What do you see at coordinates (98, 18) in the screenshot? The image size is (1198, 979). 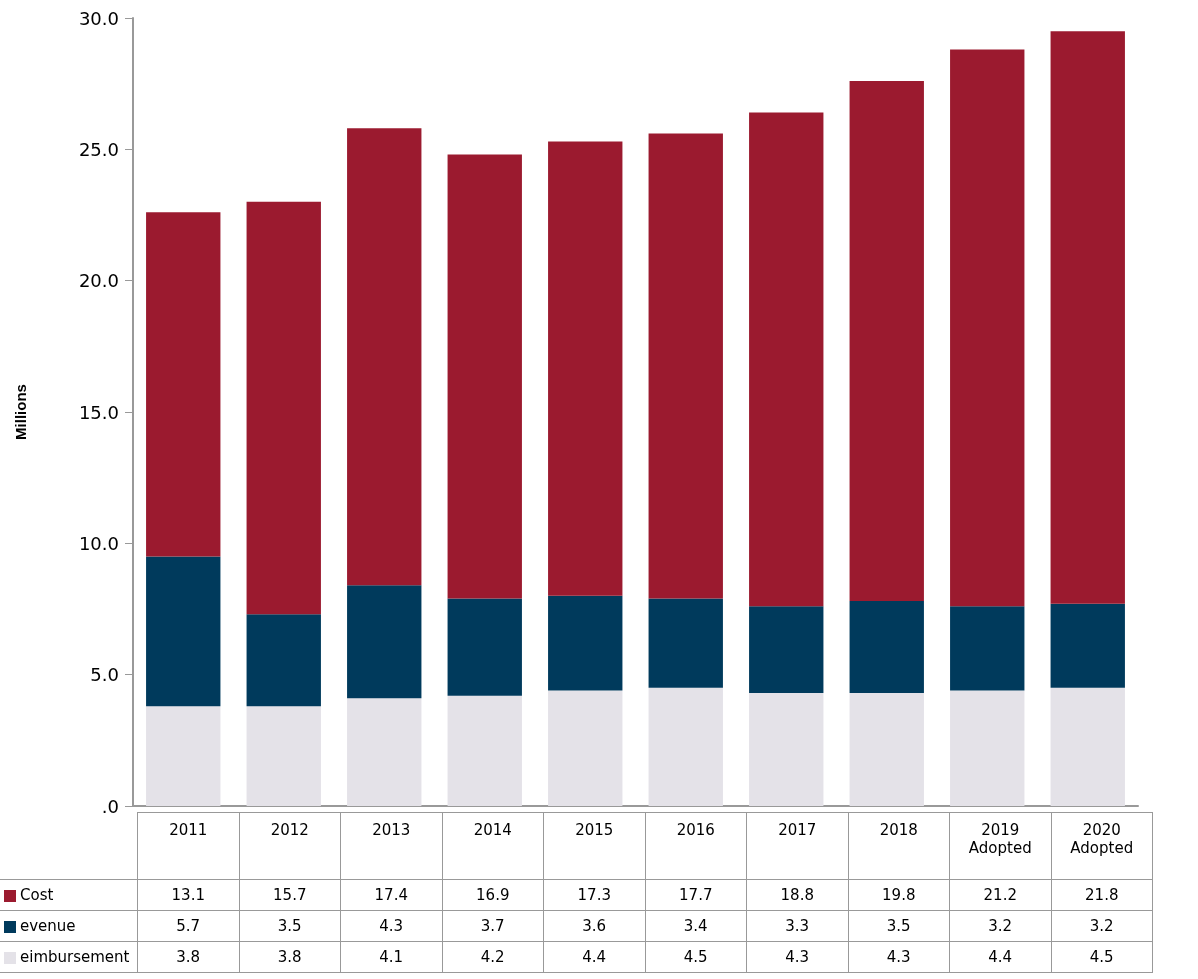 I see `y-tick-label: 30.0` at bounding box center [98, 18].